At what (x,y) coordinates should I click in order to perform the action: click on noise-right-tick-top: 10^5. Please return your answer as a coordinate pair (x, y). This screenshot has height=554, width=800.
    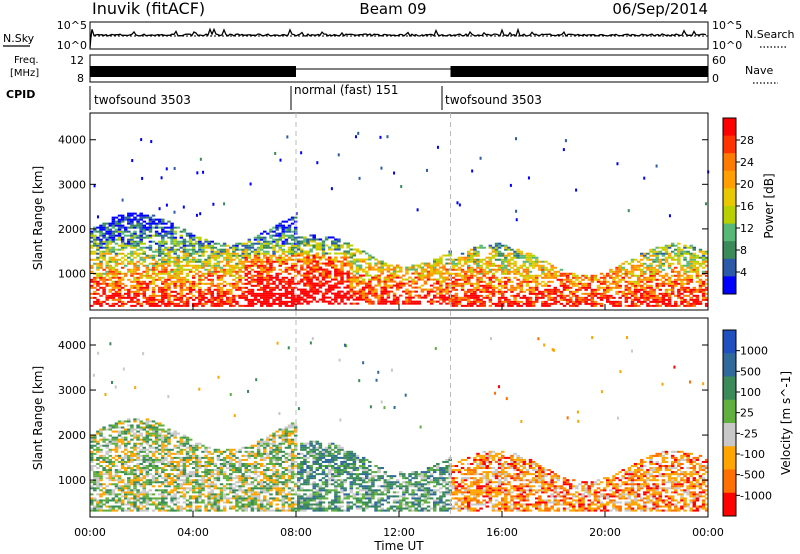
    Looking at the image, I should click on (727, 25).